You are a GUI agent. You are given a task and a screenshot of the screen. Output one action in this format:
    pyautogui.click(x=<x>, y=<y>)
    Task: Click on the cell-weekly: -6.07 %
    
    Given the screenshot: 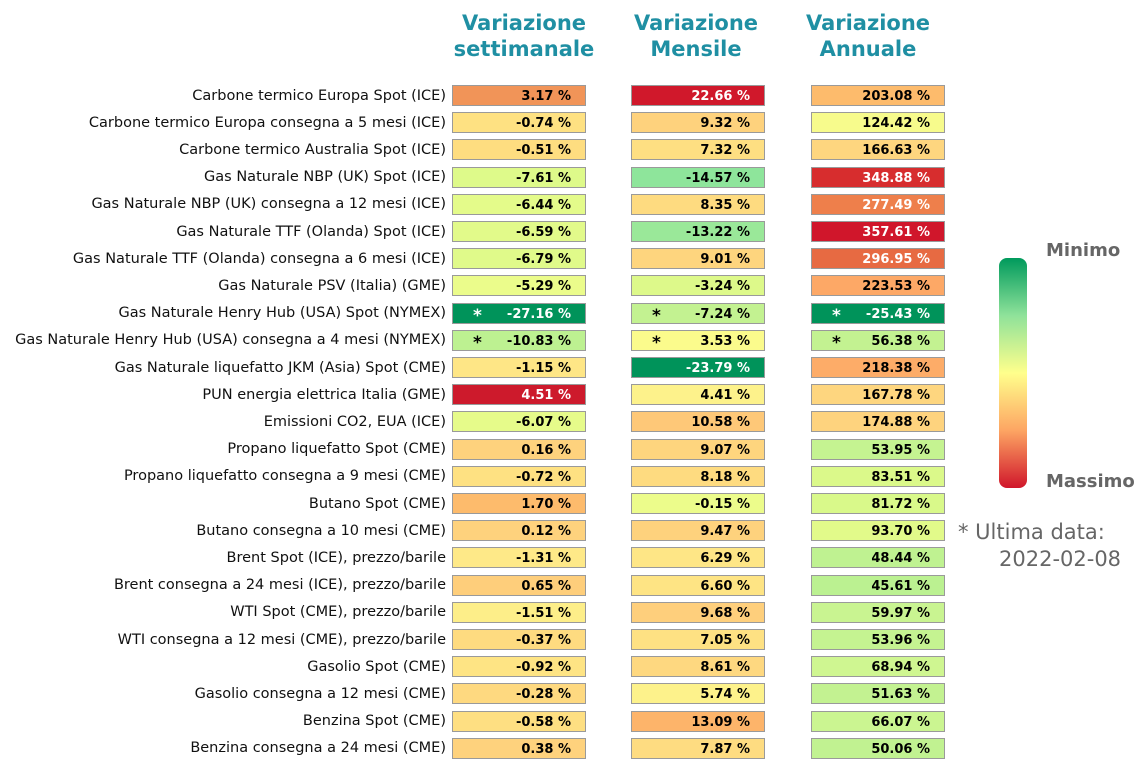 What is the action you would take?
    pyautogui.click(x=519, y=422)
    